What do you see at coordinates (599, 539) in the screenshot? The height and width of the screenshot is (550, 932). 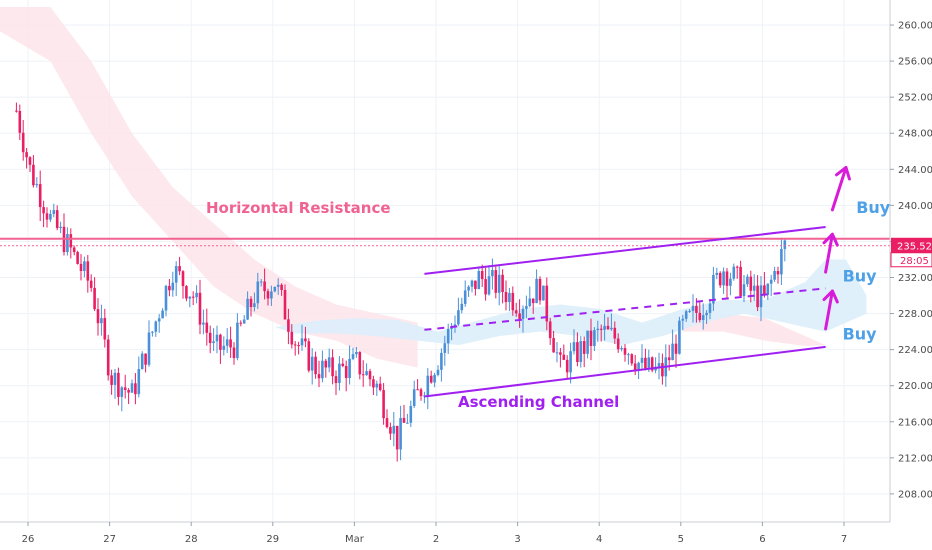 I see `date-tick-label: 4` at bounding box center [599, 539].